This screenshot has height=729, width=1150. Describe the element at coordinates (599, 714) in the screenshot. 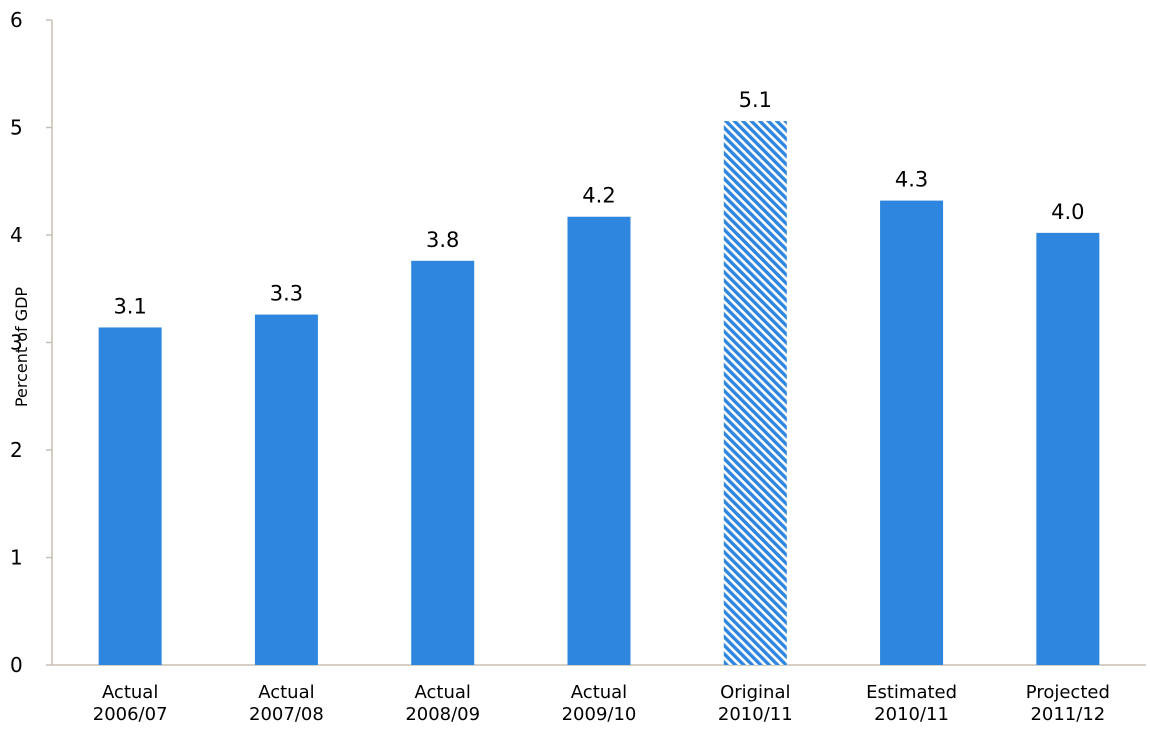

I see `x-tick-label: 2009/10` at that location.